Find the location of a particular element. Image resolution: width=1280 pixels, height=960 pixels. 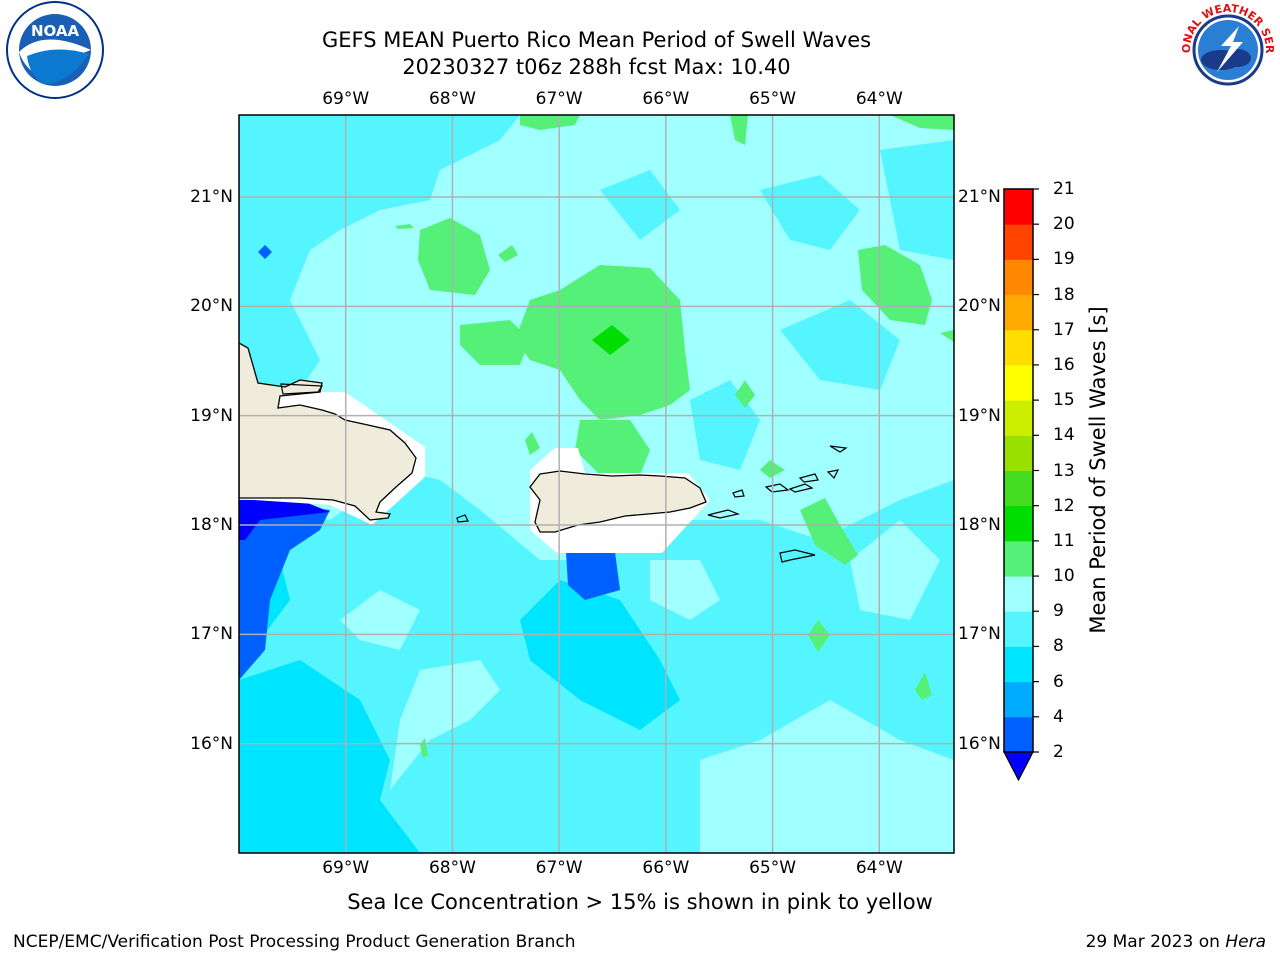

colorbar-tick-label: 14 is located at coordinates (1064, 435).